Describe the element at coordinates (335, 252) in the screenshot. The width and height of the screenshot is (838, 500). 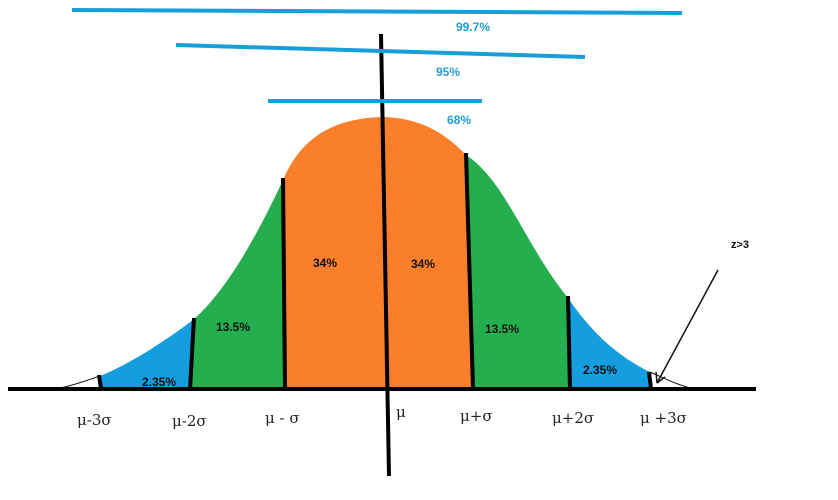
I see `region-center-left` at that location.